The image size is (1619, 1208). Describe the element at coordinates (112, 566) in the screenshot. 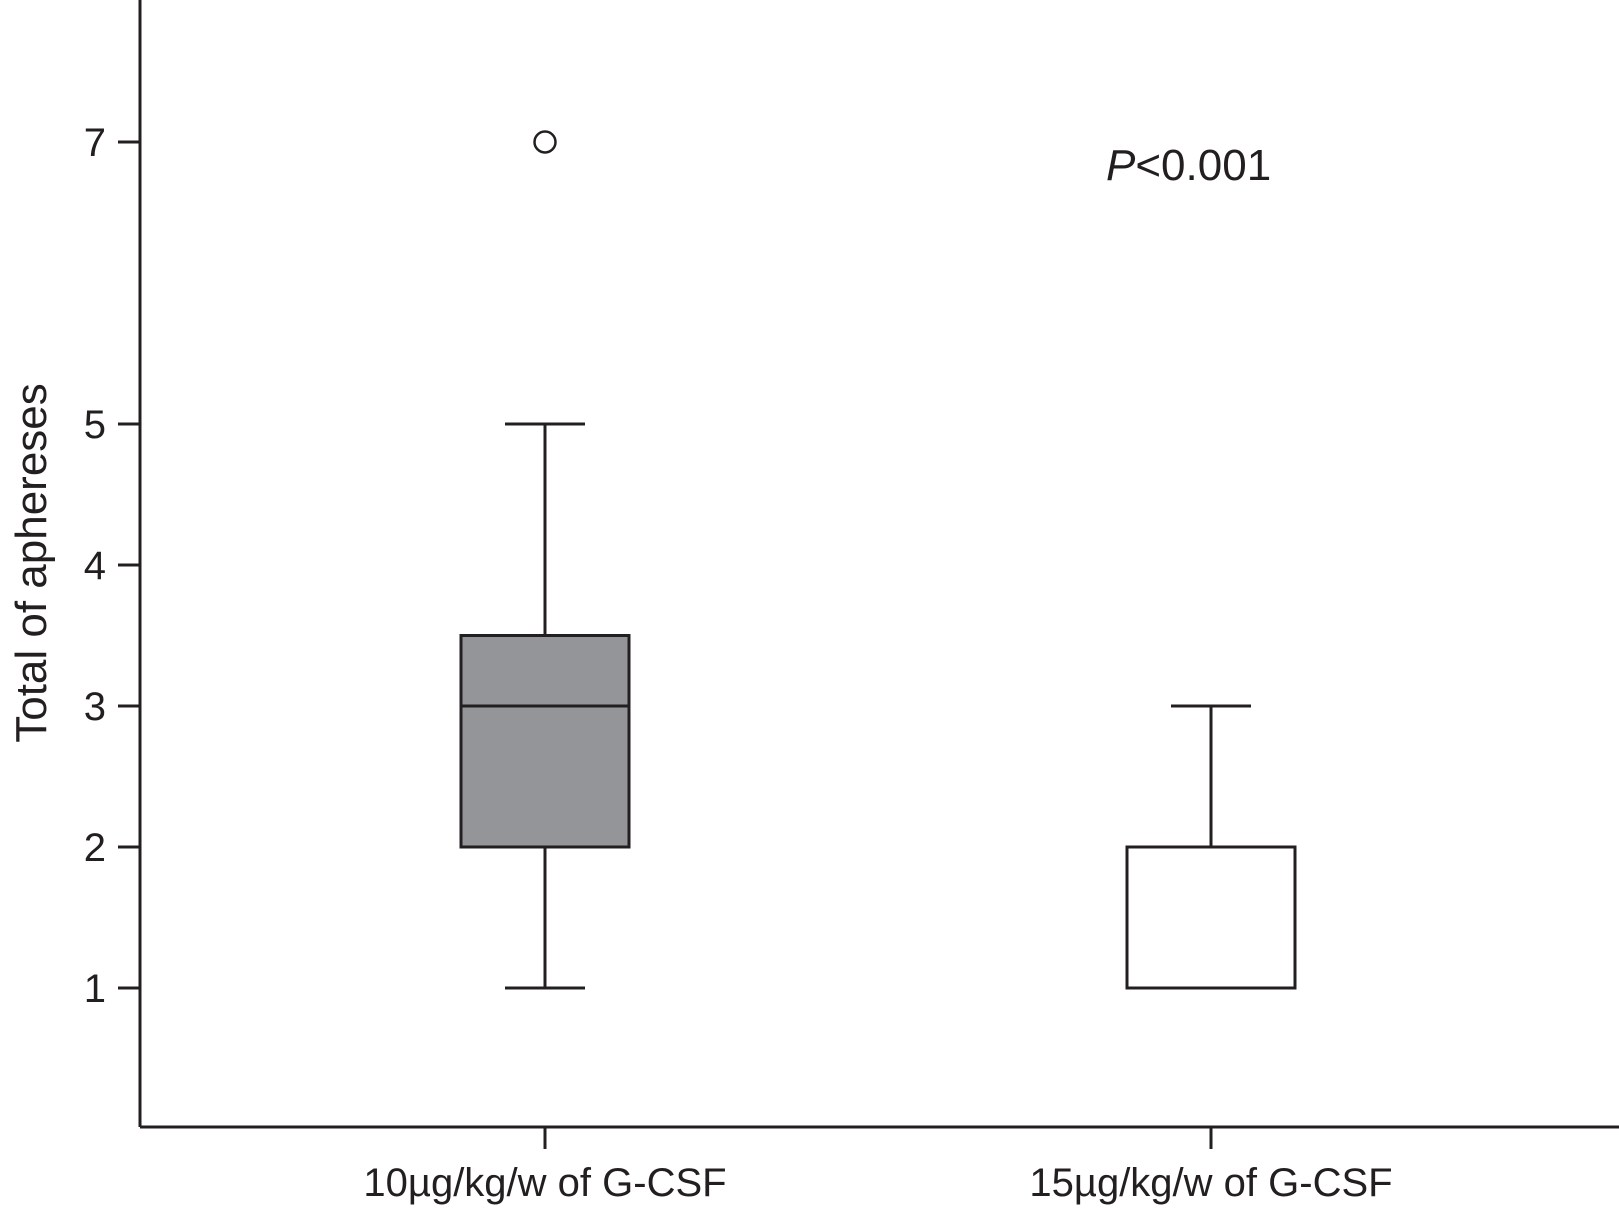

I see `y-ticks: 1 2 3 4 5 7` at that location.